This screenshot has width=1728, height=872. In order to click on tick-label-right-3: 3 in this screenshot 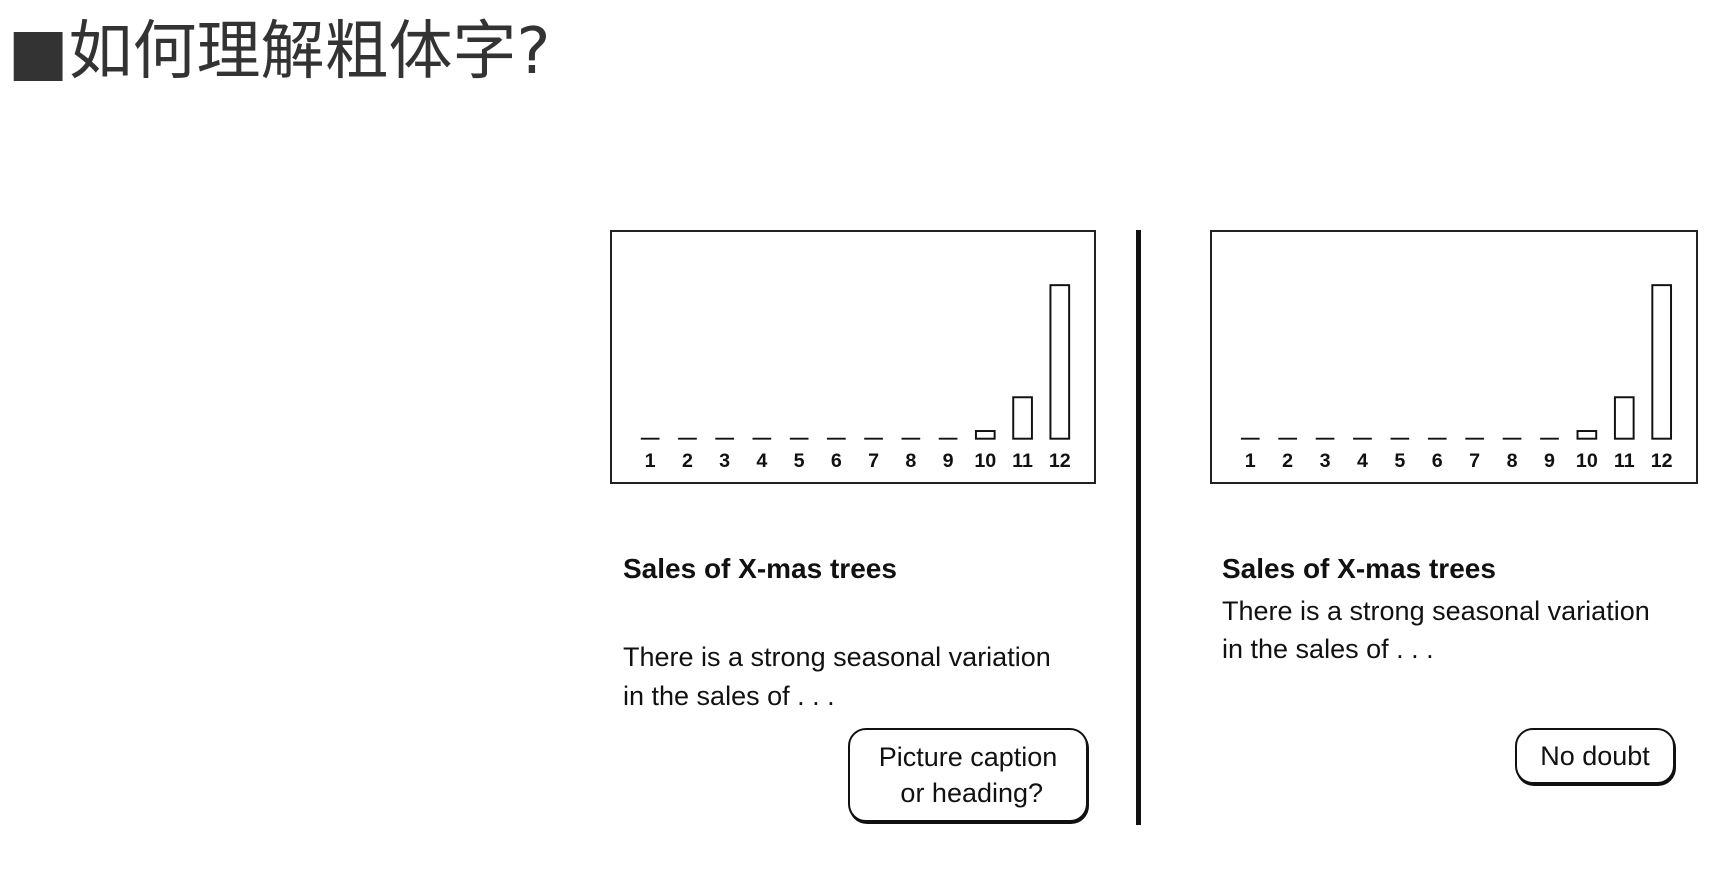, I will do `click(1325, 461)`.